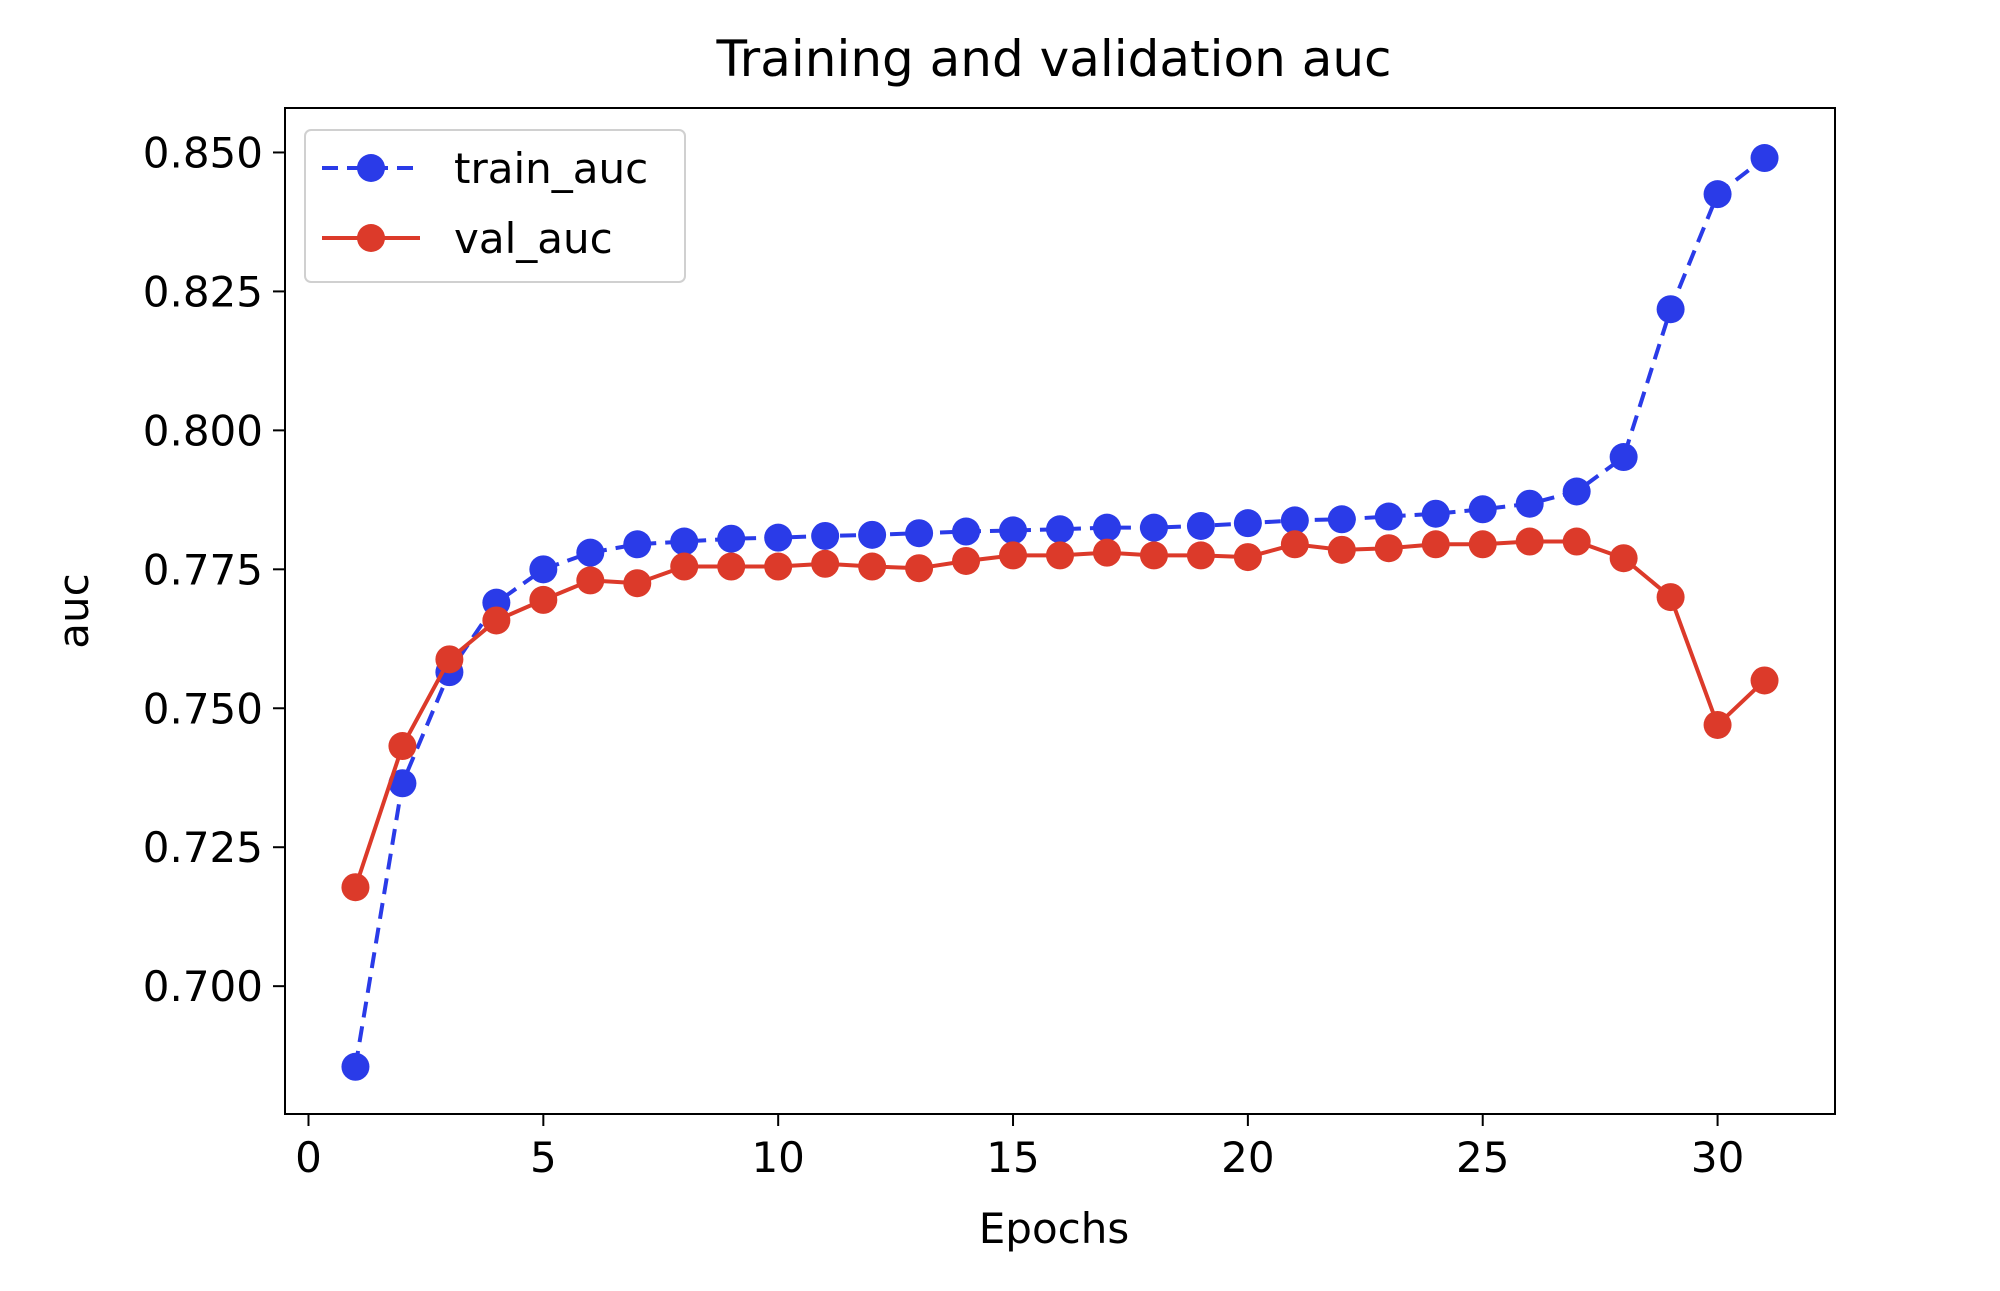  I want to click on y-axis-ticks: 0.700 0.725 0.750 0.775 0.800 0.825 0.850, so click(214, 569).